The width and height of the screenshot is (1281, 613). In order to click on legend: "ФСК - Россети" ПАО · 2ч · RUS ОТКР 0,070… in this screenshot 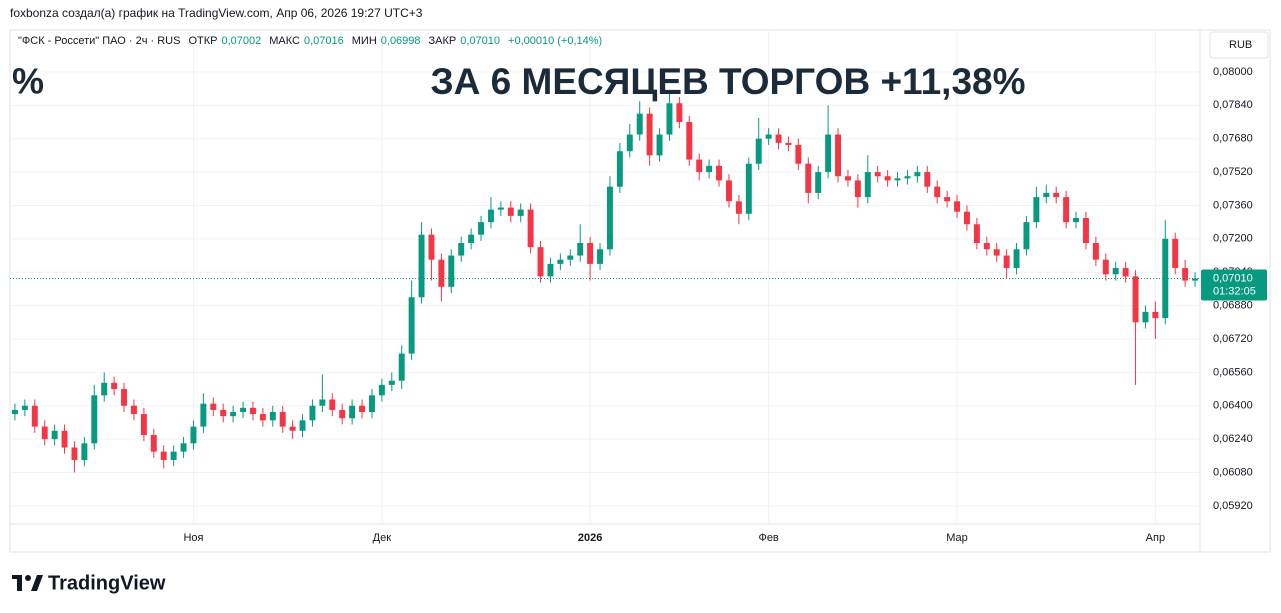, I will do `click(312, 41)`.